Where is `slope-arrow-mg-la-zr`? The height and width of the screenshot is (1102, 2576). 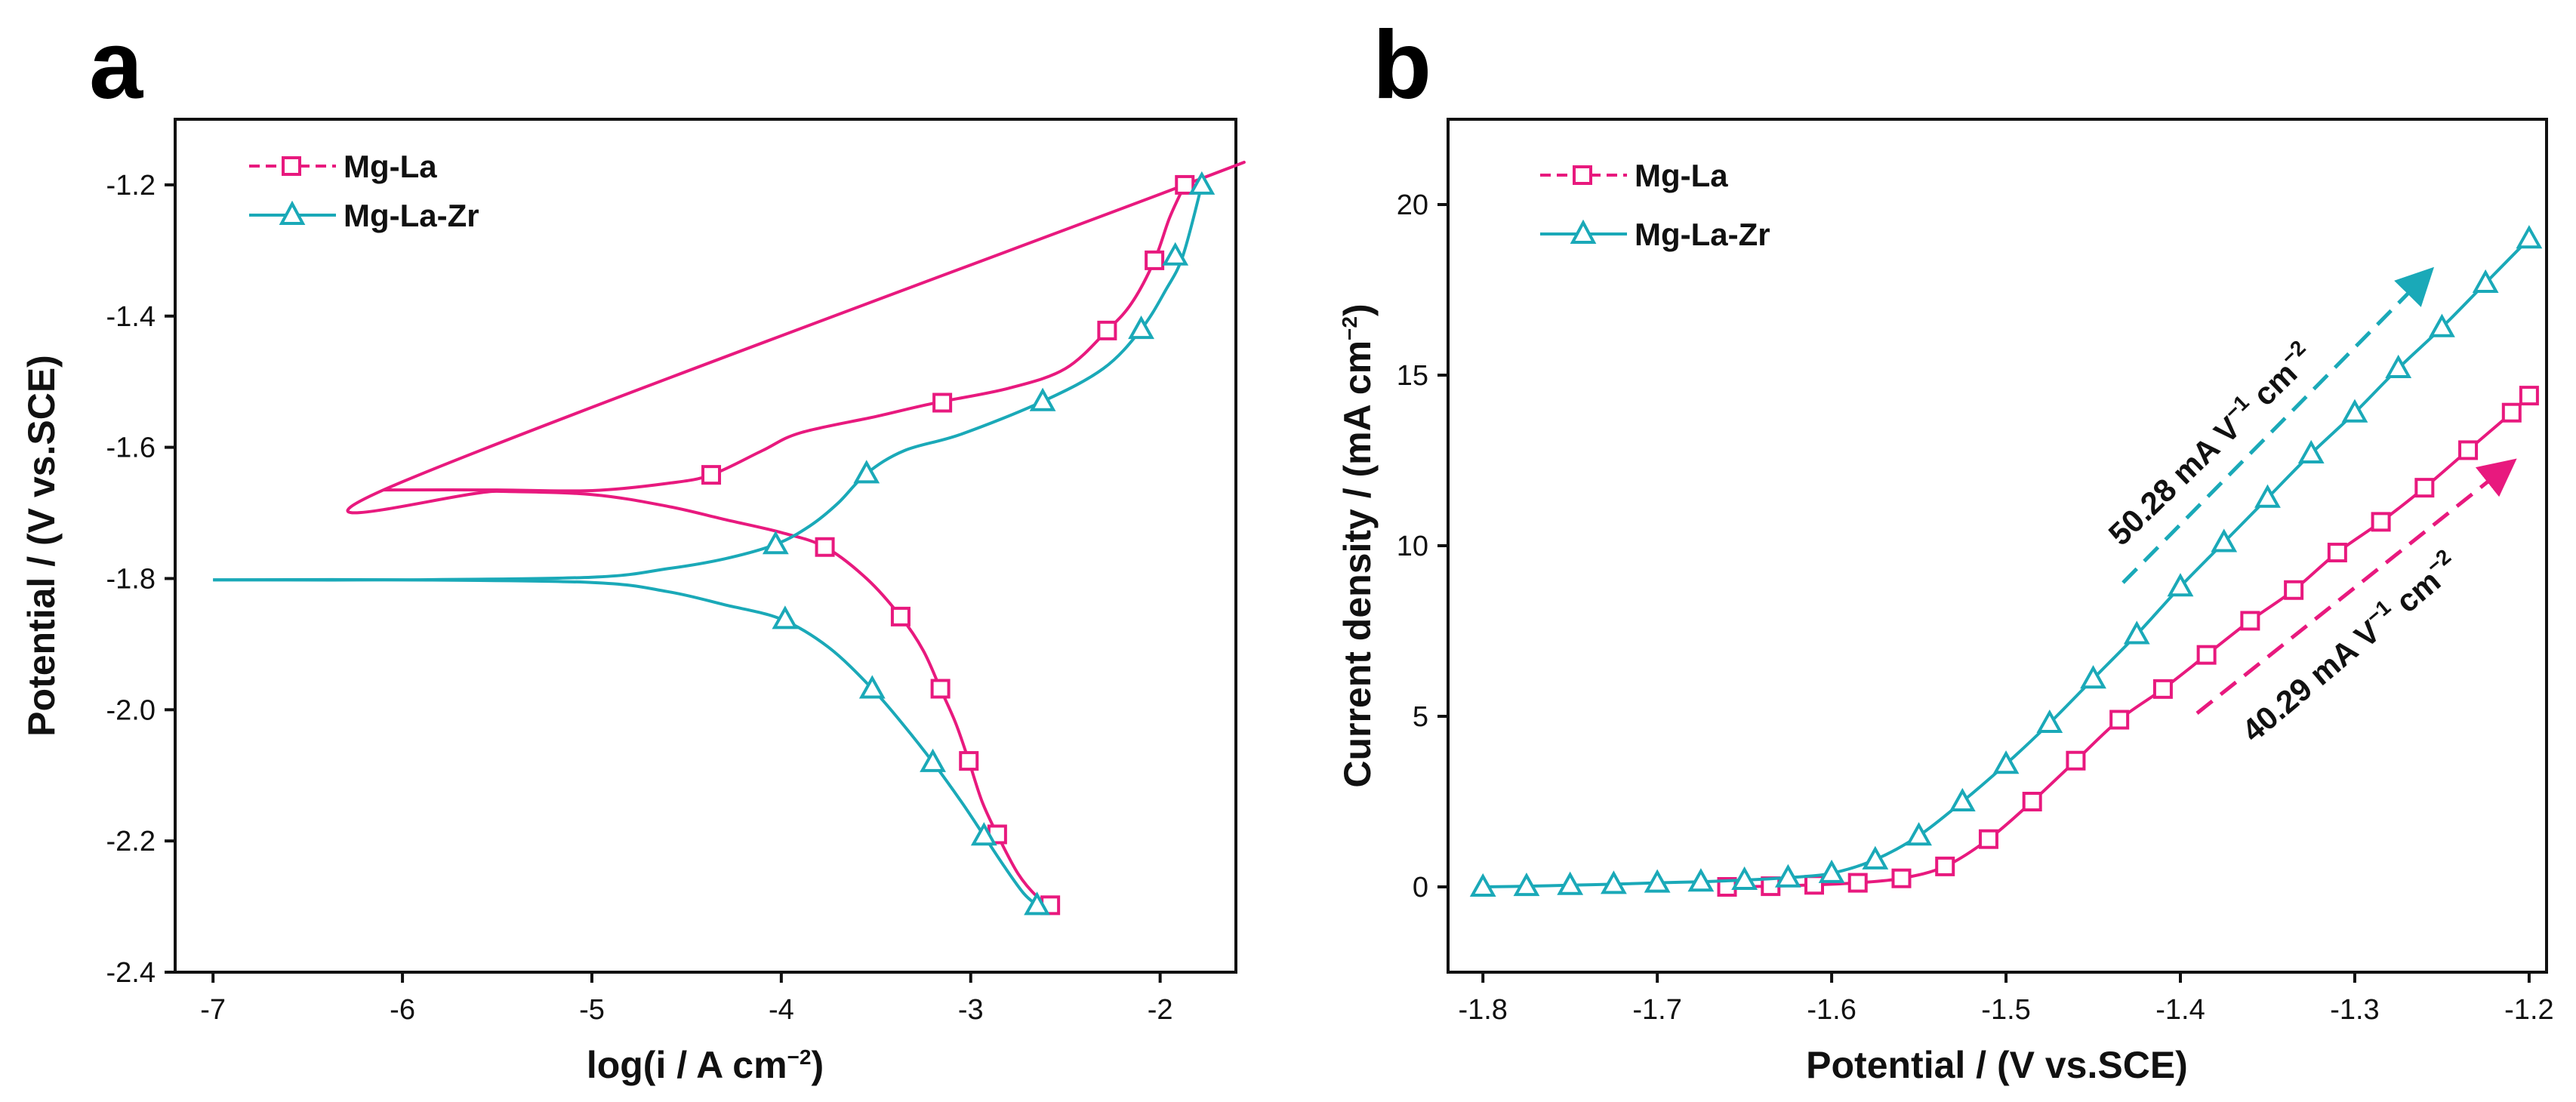
slope-arrow-mg-la-zr is located at coordinates (2278, 425).